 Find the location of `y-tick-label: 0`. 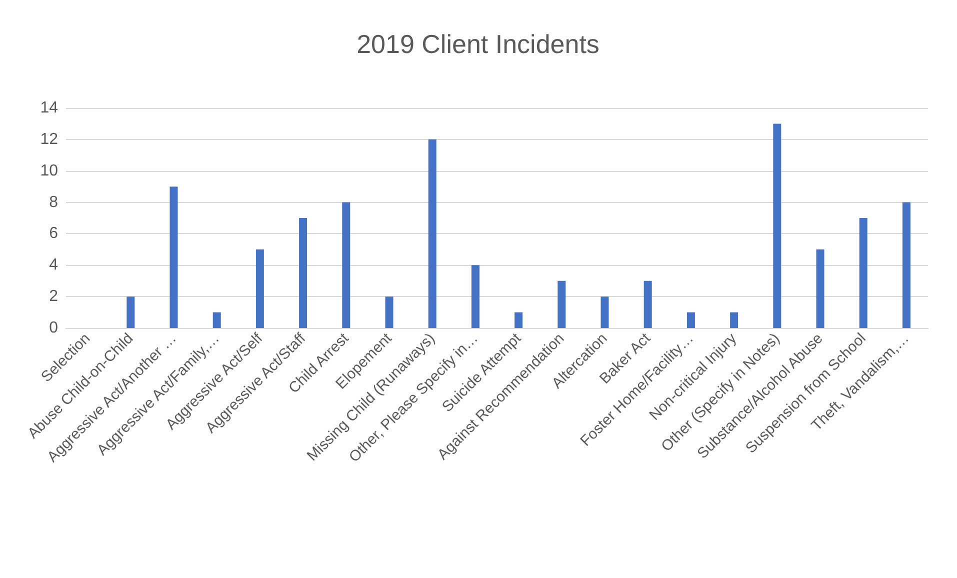

y-tick-label: 0 is located at coordinates (53, 328).